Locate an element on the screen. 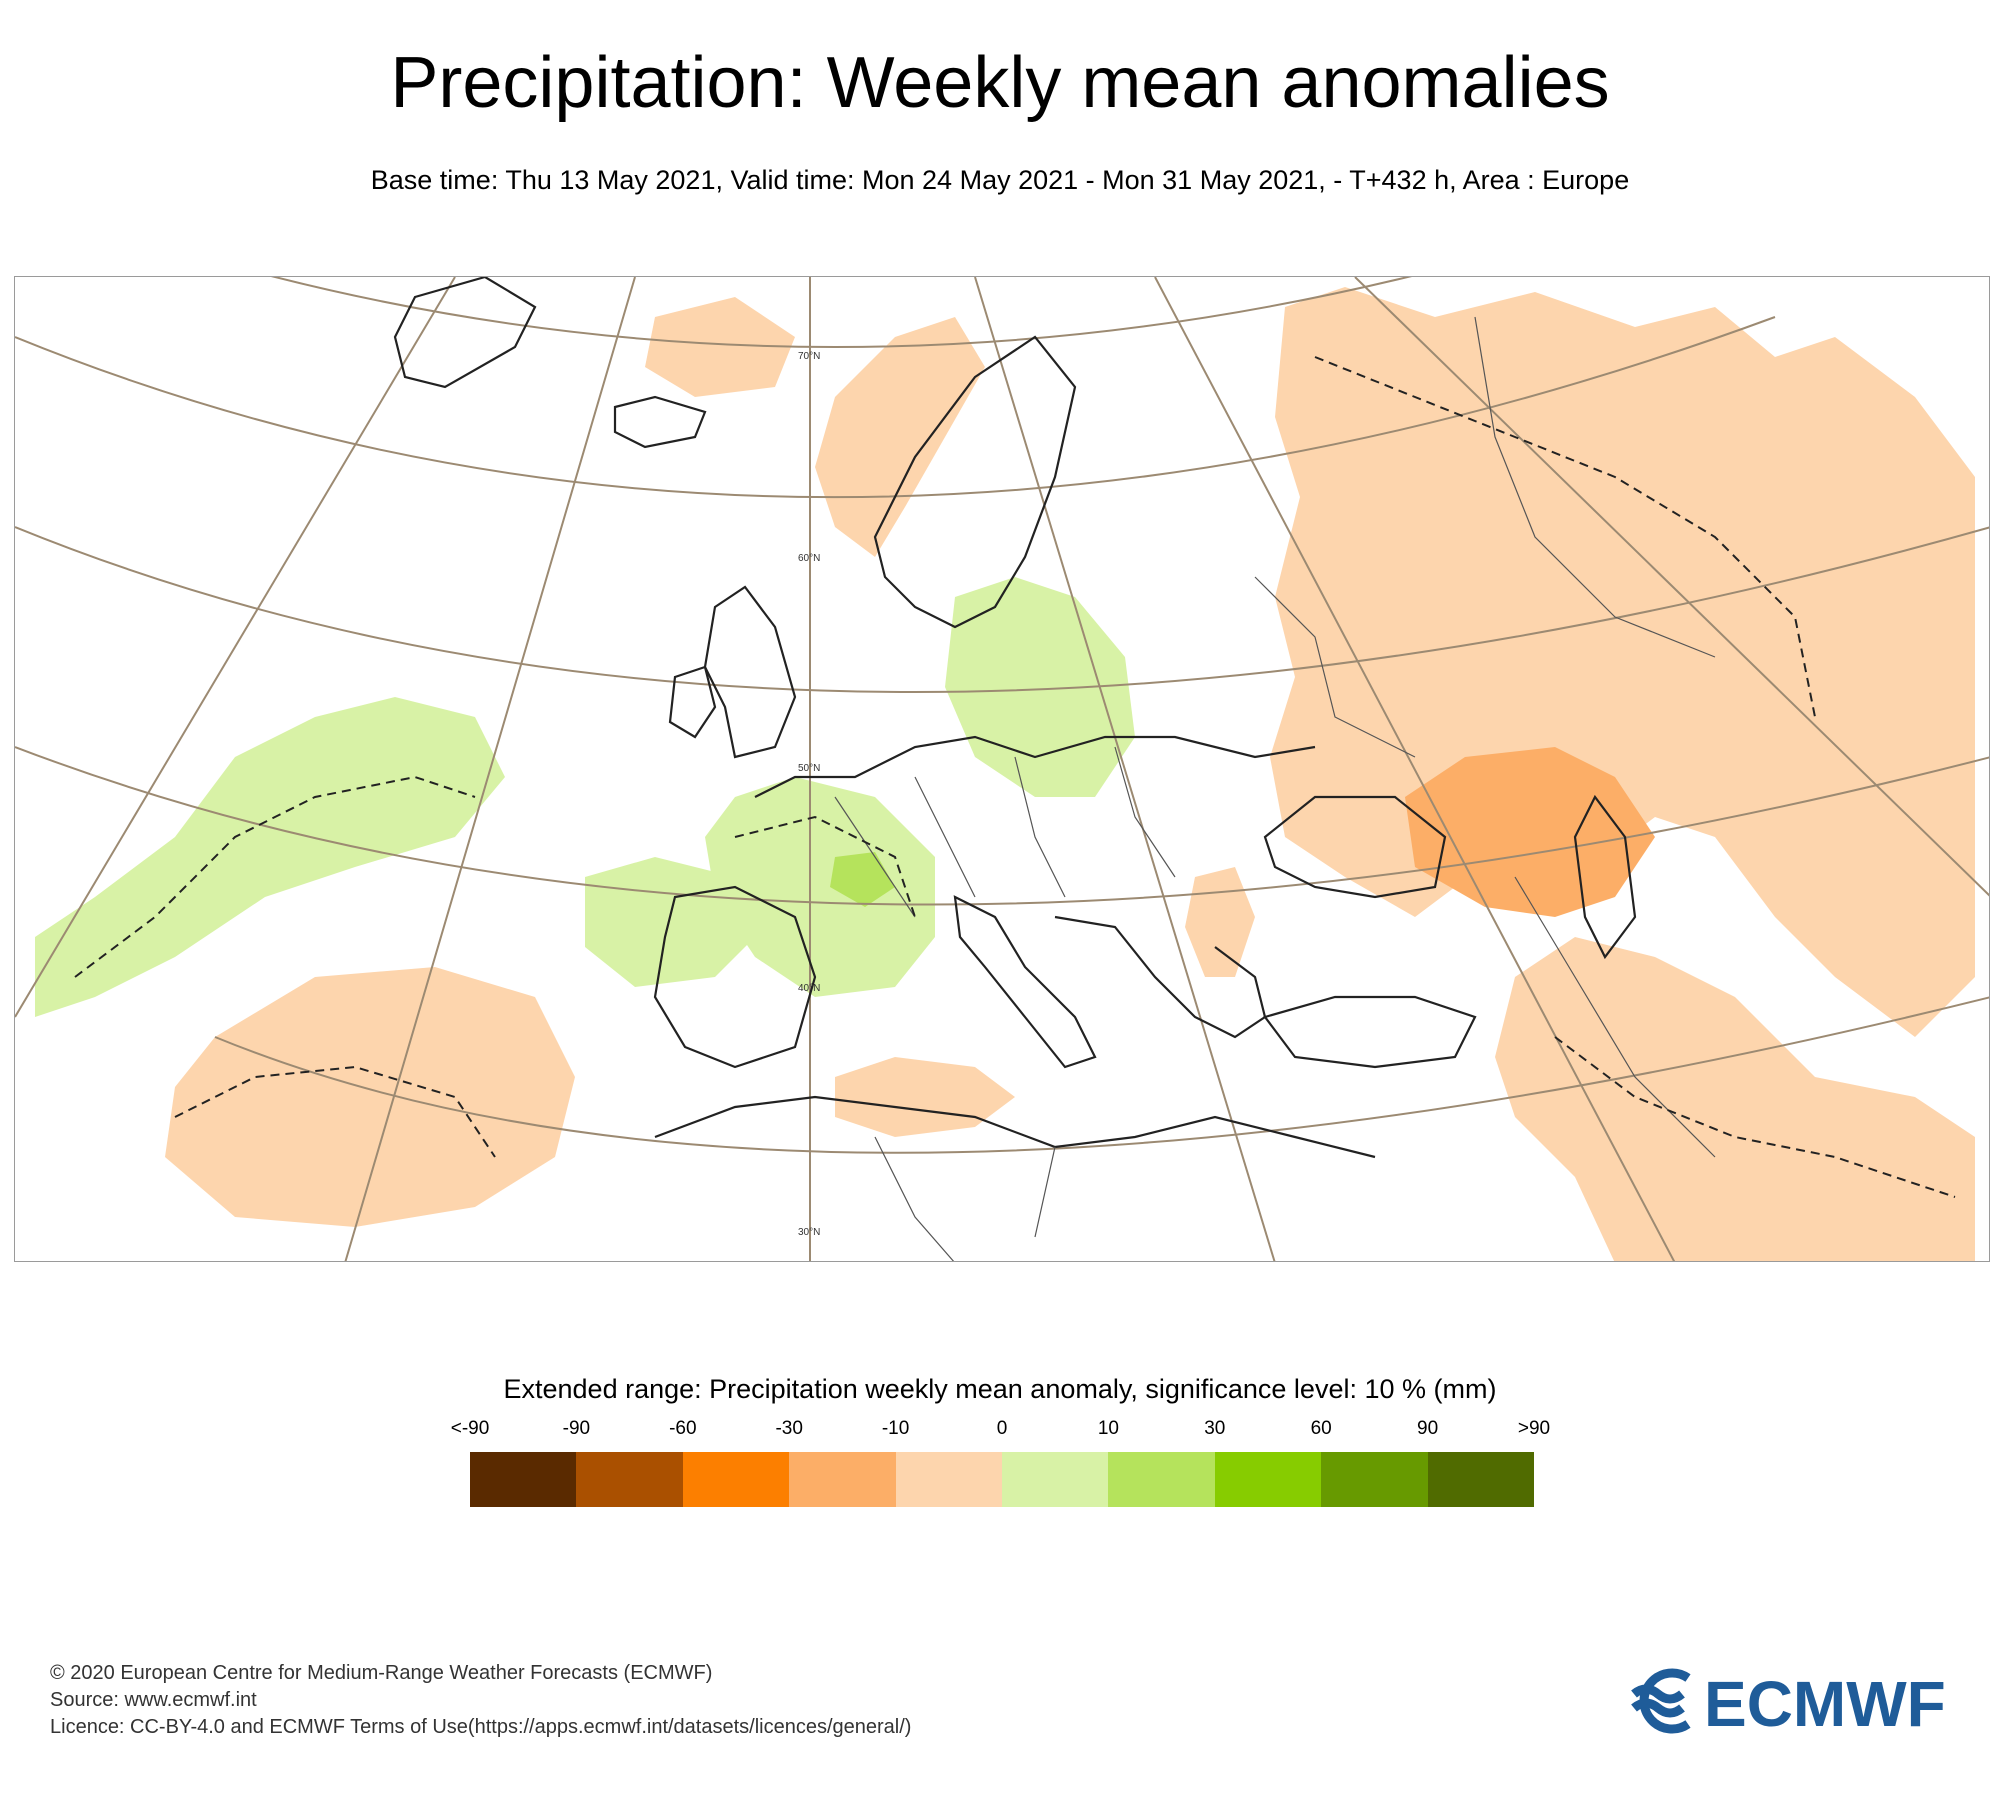 Image resolution: width=2000 pixels, height=1800 pixels. dry-region-greece is located at coordinates (1220, 922).